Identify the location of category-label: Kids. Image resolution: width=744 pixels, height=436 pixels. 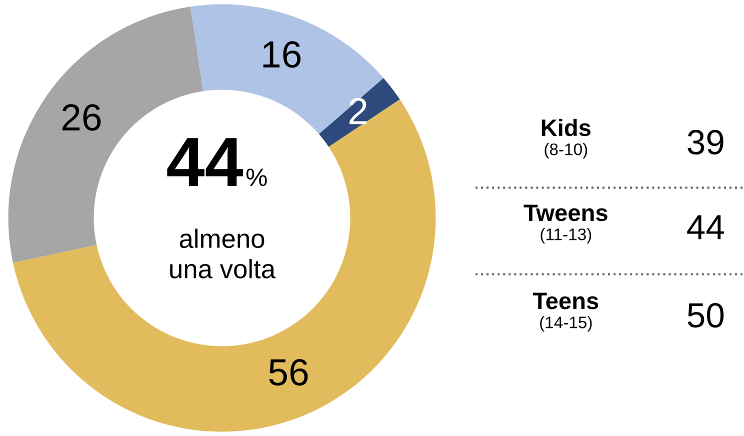
(566, 127).